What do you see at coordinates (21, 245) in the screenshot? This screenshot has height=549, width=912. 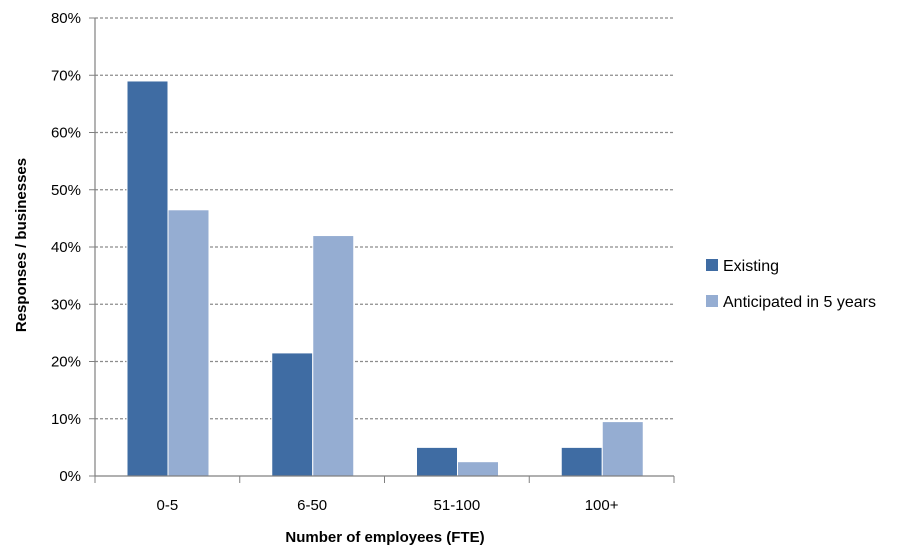 I see `y-axis-title: Responses / businesses` at bounding box center [21, 245].